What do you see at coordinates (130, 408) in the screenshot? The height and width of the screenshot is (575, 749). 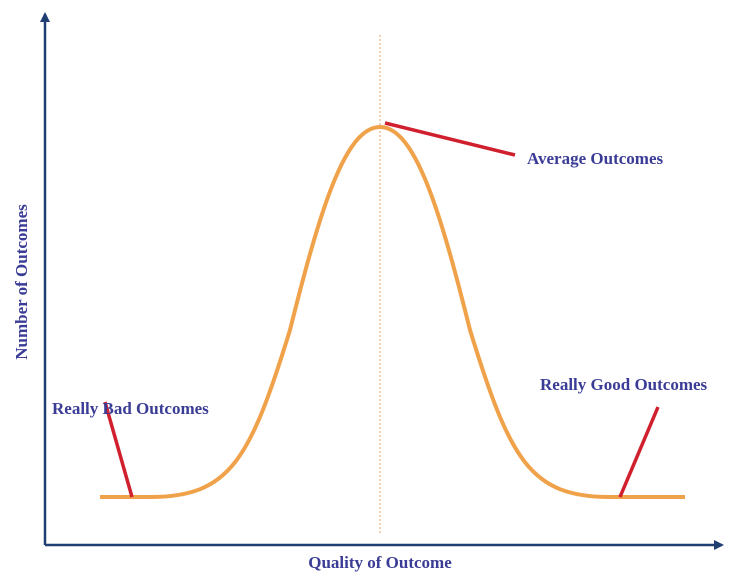 I see `annotation: Really Bad Outcomes` at bounding box center [130, 408].